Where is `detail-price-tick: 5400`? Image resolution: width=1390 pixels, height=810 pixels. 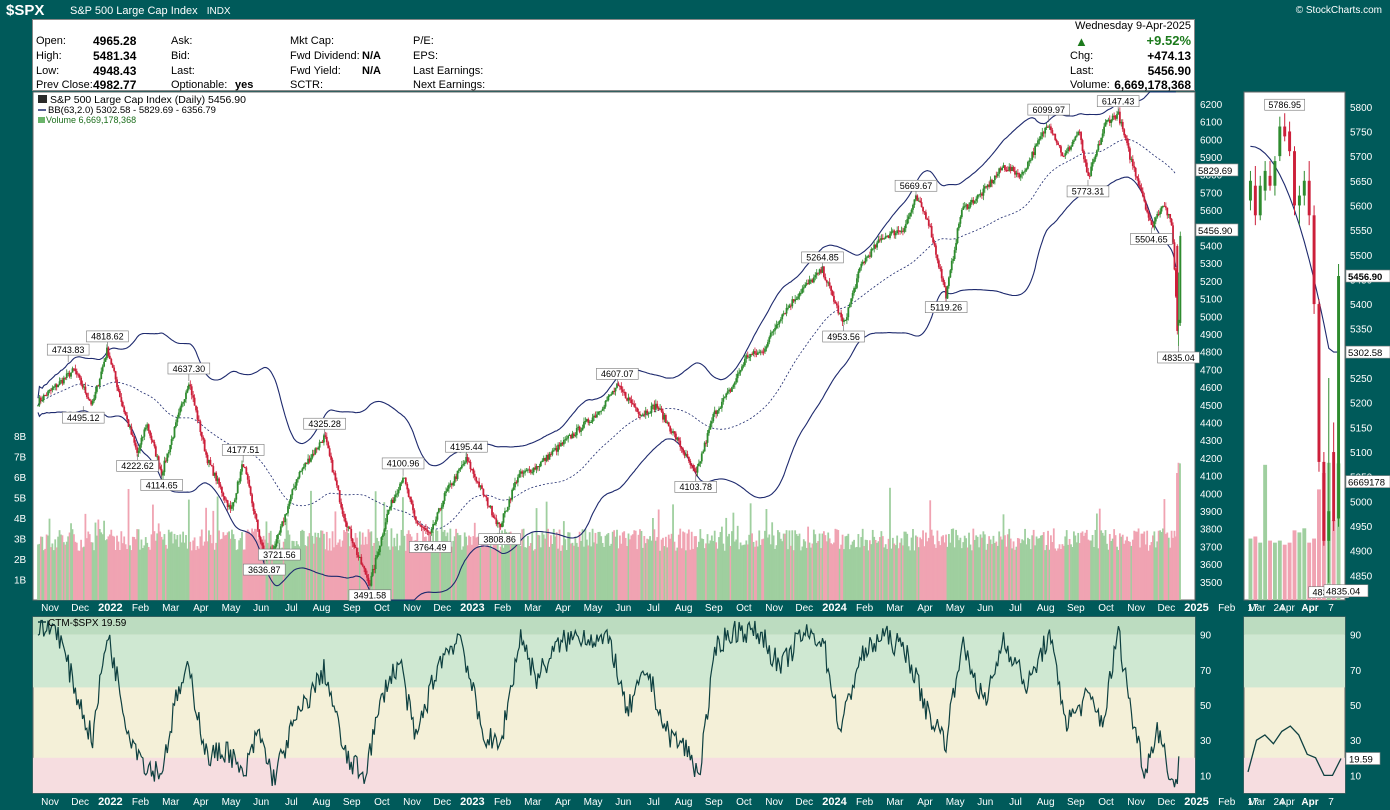 detail-price-tick: 5400 is located at coordinates (1361, 305).